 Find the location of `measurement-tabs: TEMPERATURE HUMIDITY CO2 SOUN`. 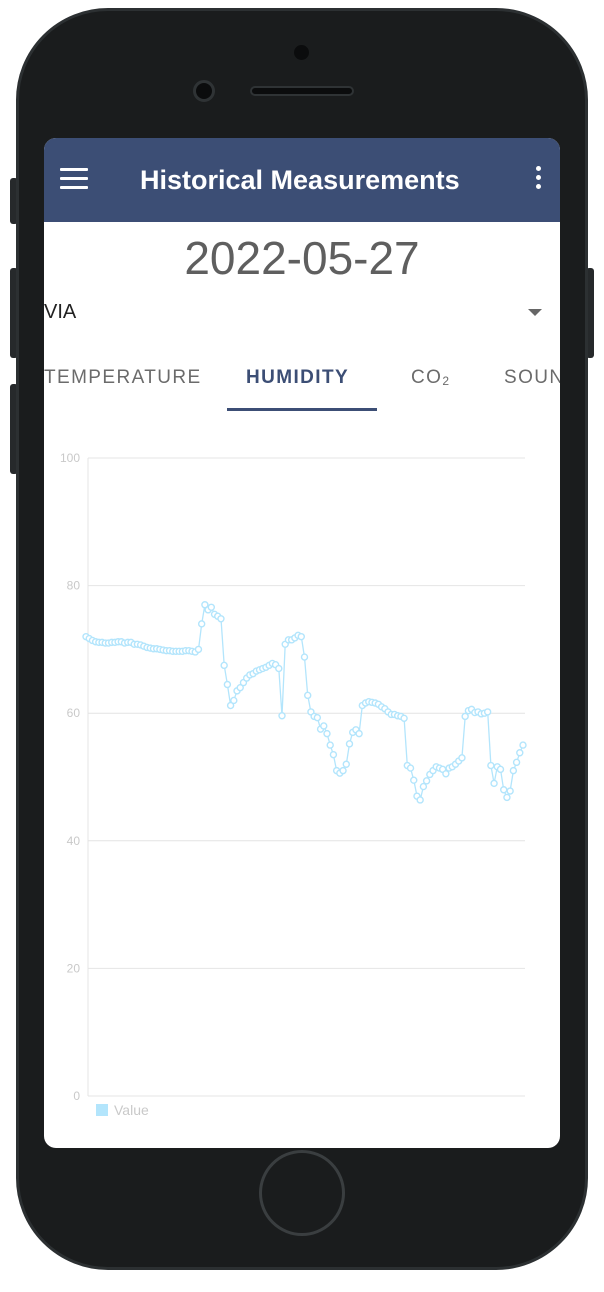

measurement-tabs: TEMPERATURE HUMIDITY CO2 SOUN is located at coordinates (302, 383).